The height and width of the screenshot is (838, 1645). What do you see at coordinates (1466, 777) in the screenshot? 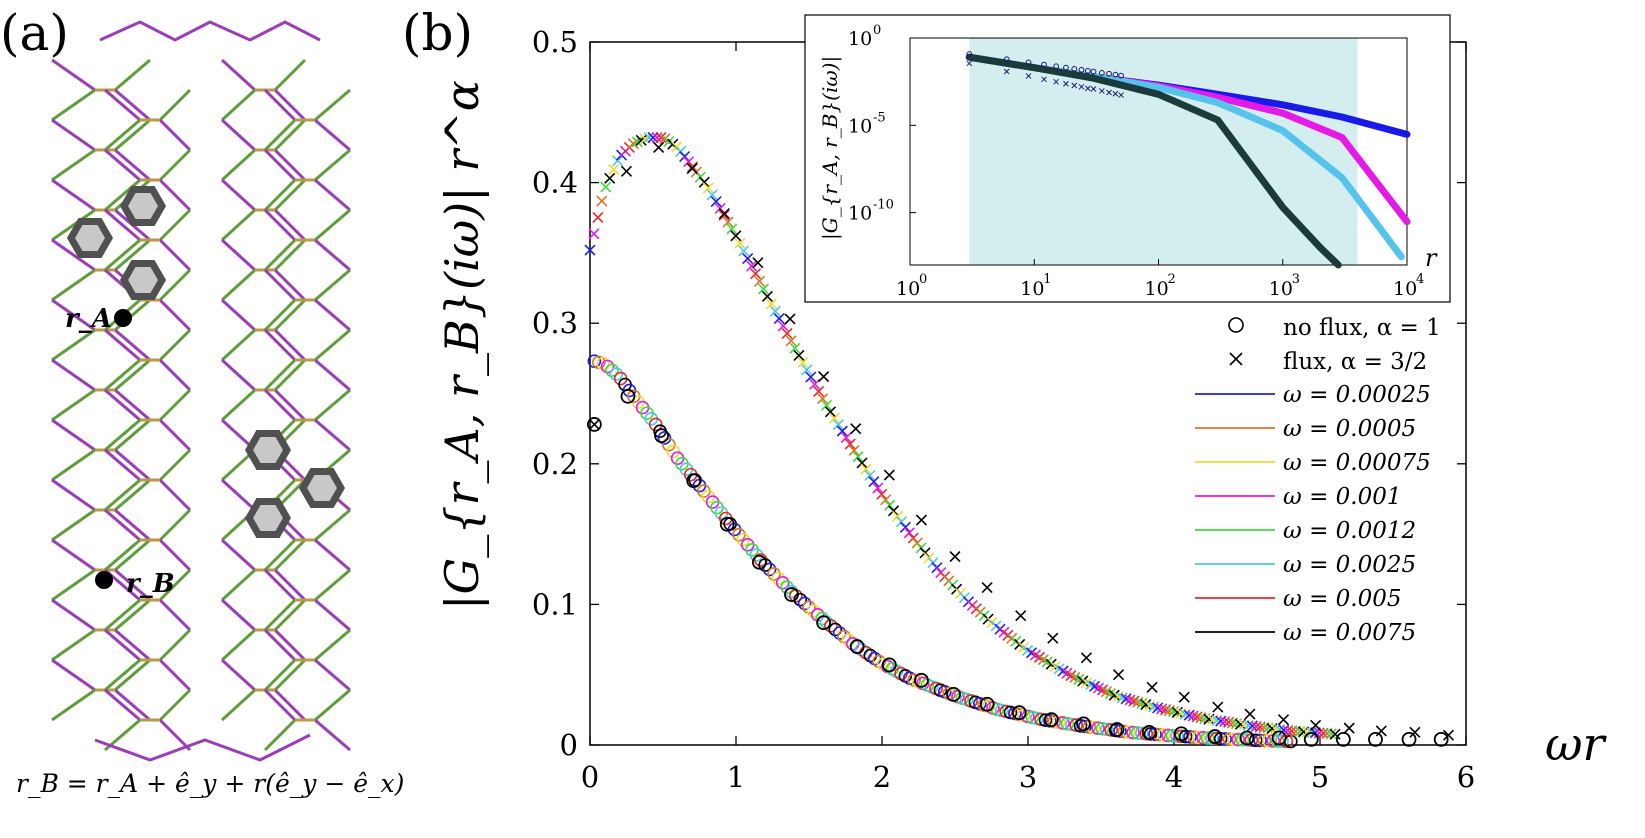
I see `main-x-tick-label: 6` at bounding box center [1466, 777].